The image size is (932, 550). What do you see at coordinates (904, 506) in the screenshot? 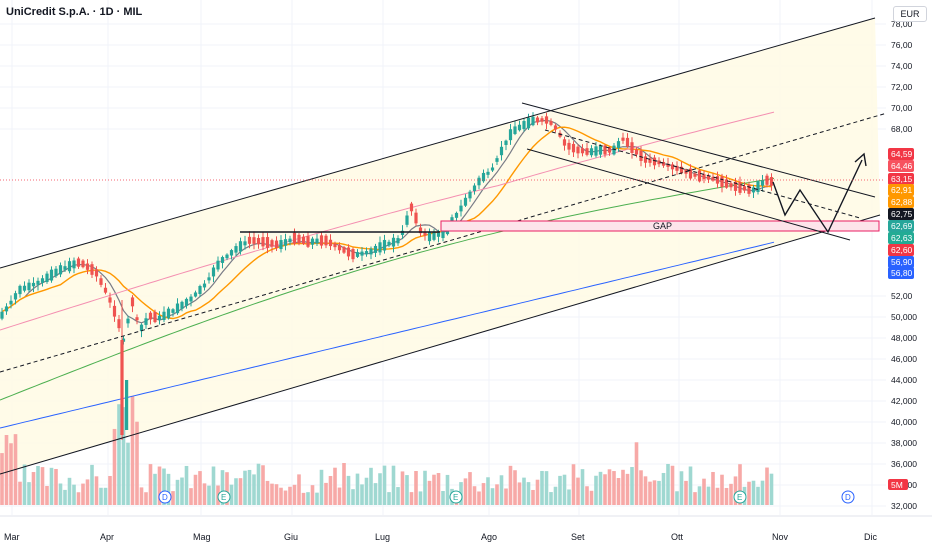
I see `price-tick-label: 32,000` at bounding box center [904, 506].